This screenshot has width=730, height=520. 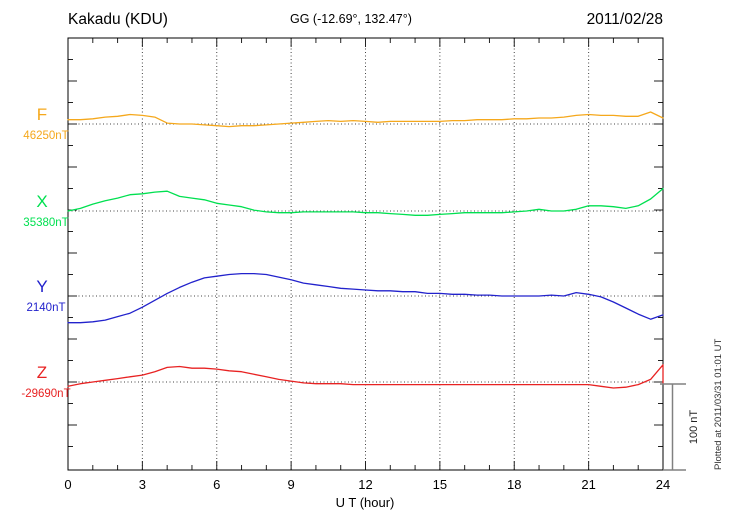 What do you see at coordinates (41, 201) in the screenshot?
I see `component-label-x: X` at bounding box center [41, 201].